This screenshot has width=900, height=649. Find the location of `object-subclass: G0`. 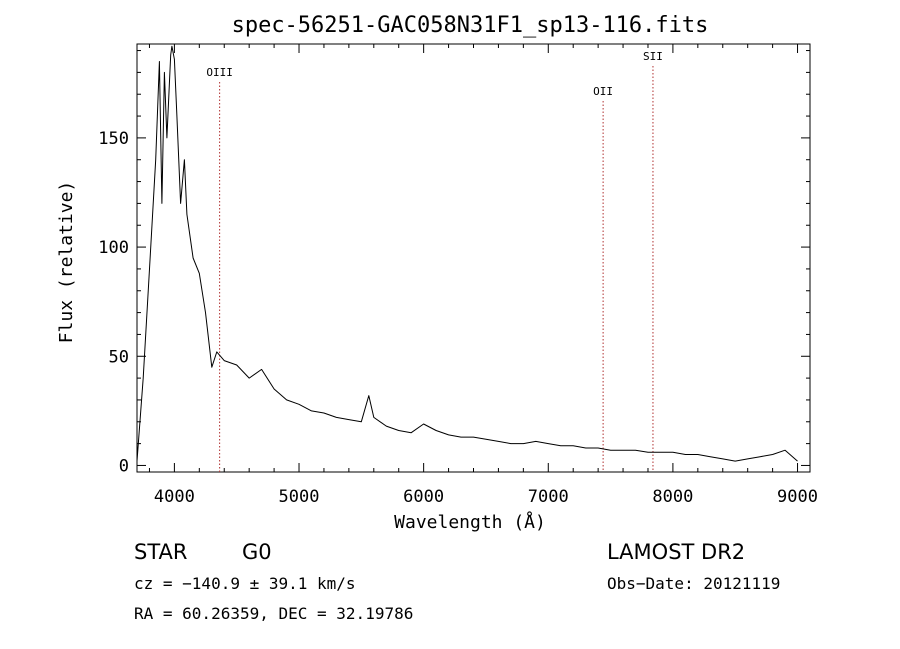

object-subclass: G0 is located at coordinates (257, 552).